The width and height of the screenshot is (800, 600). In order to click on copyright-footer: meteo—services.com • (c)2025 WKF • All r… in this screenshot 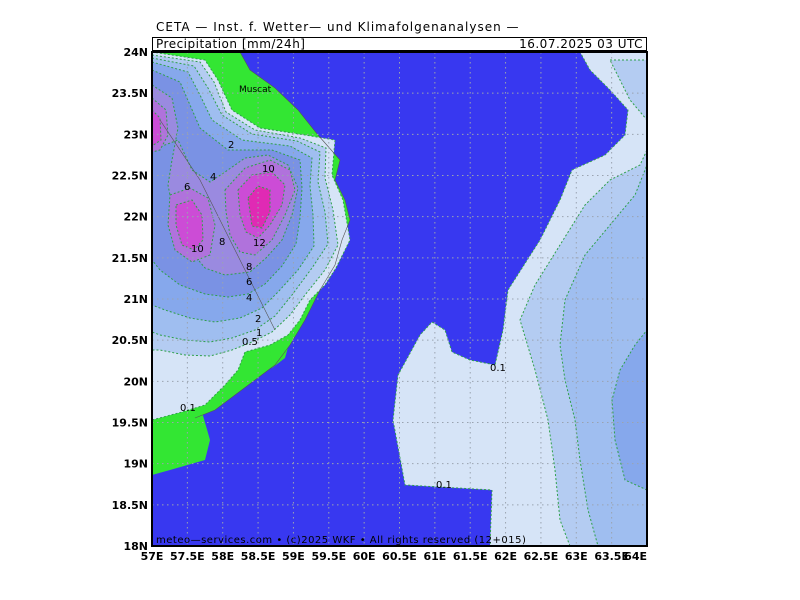, I will do `click(341, 540)`.